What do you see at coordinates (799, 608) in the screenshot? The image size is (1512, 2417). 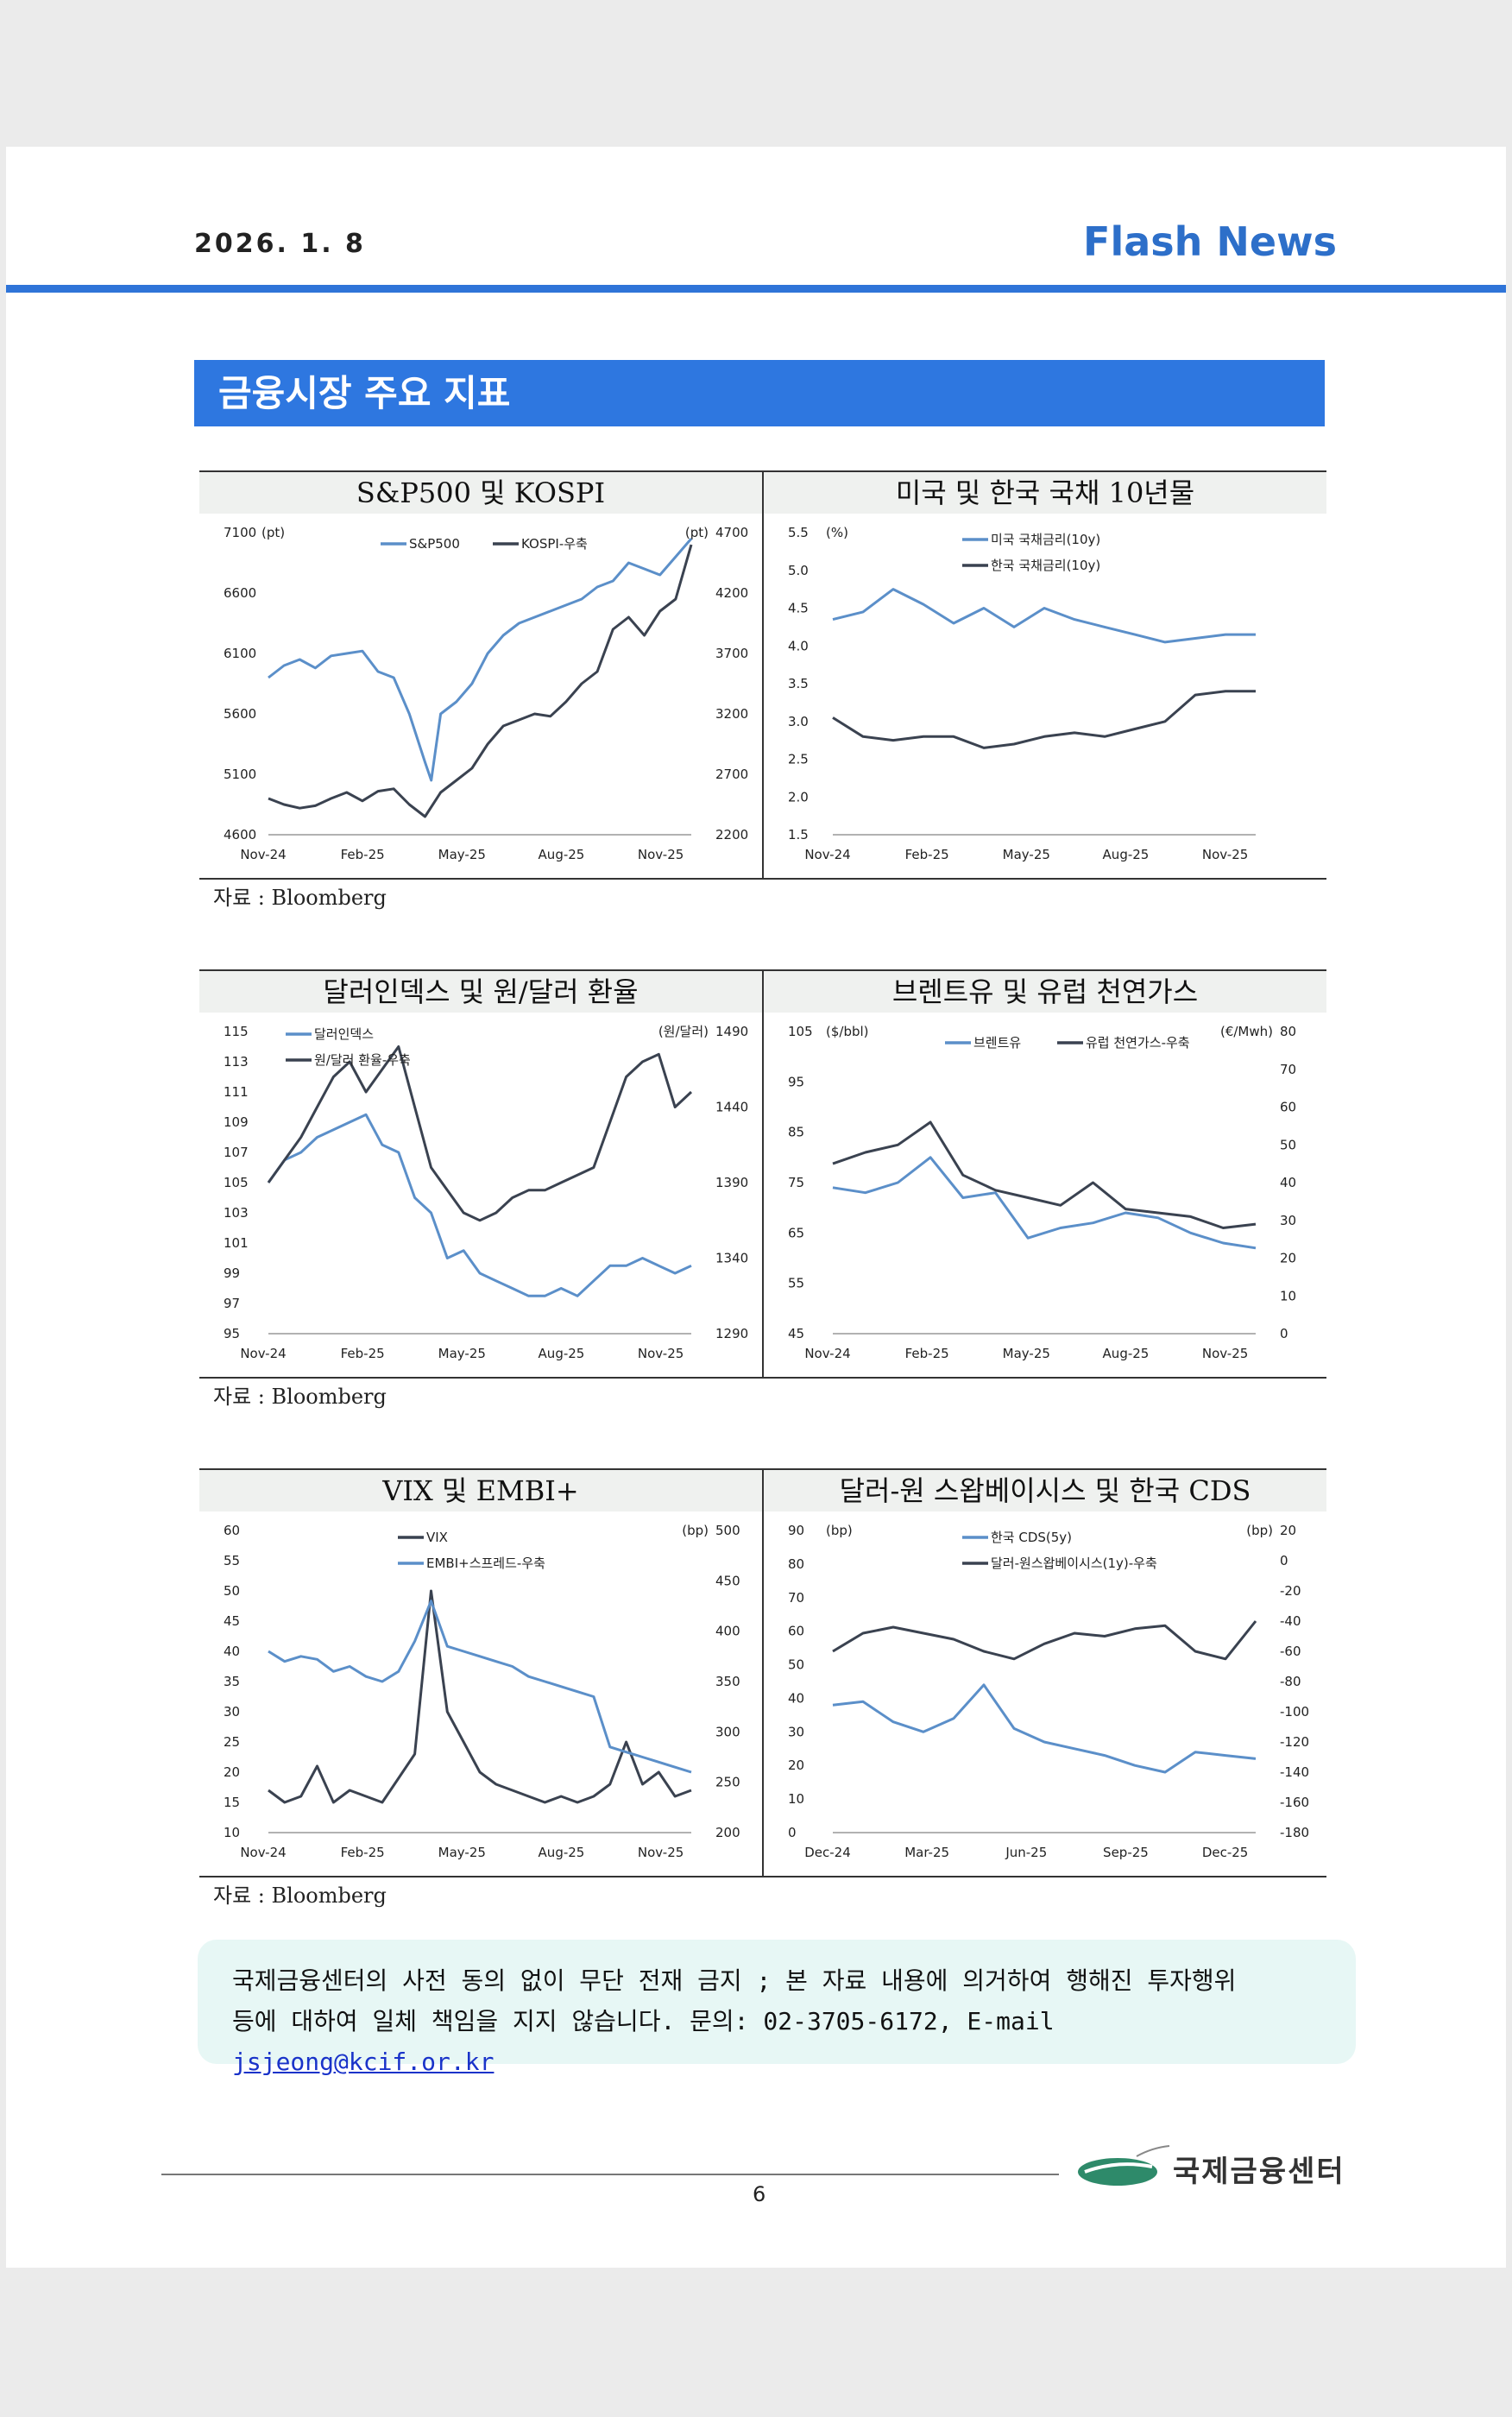 I see `y-tick-left: 4.5` at bounding box center [799, 608].